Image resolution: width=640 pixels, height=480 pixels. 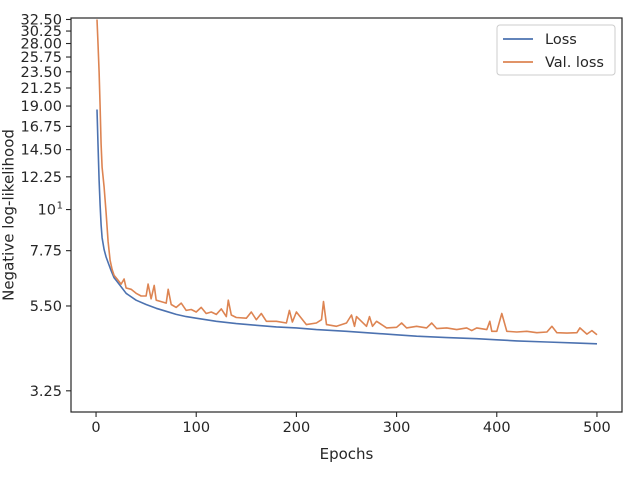 I want to click on y-tick-label: 25.75, so click(x=41, y=58).